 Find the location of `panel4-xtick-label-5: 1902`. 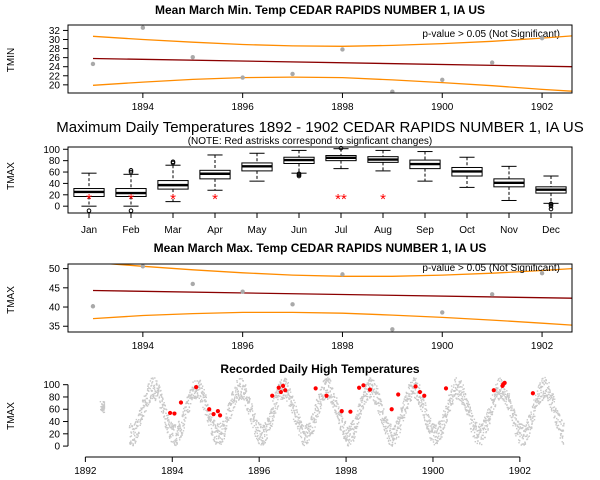

panel4-xtick-label-5: 1902 is located at coordinates (520, 471).